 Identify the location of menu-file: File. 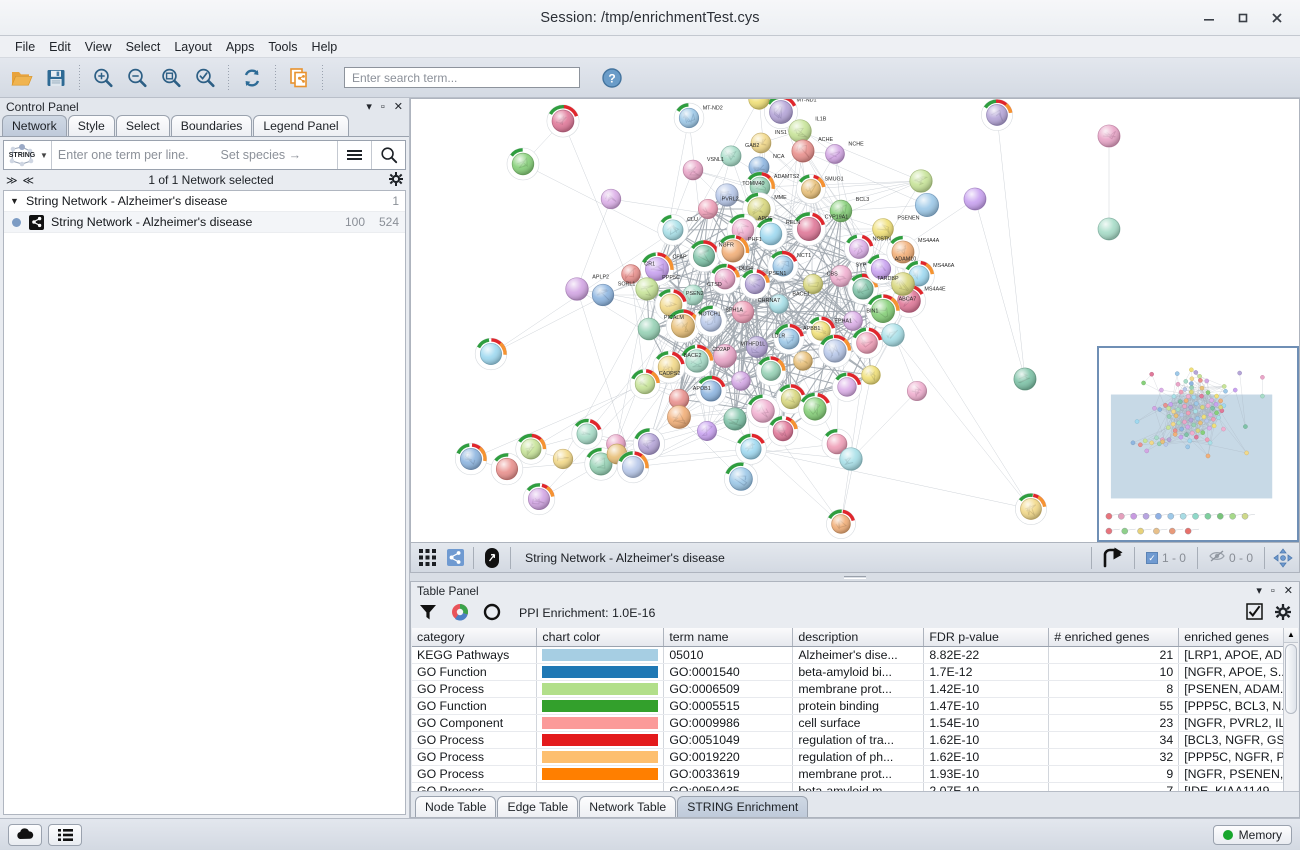
(25, 46).